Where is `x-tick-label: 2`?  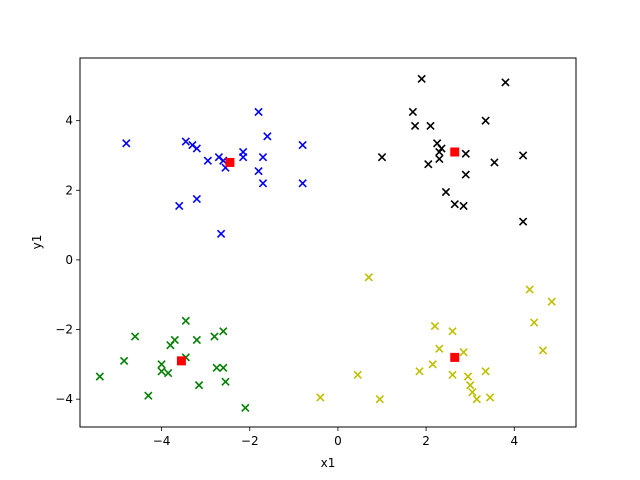
x-tick-label: 2 is located at coordinates (426, 441).